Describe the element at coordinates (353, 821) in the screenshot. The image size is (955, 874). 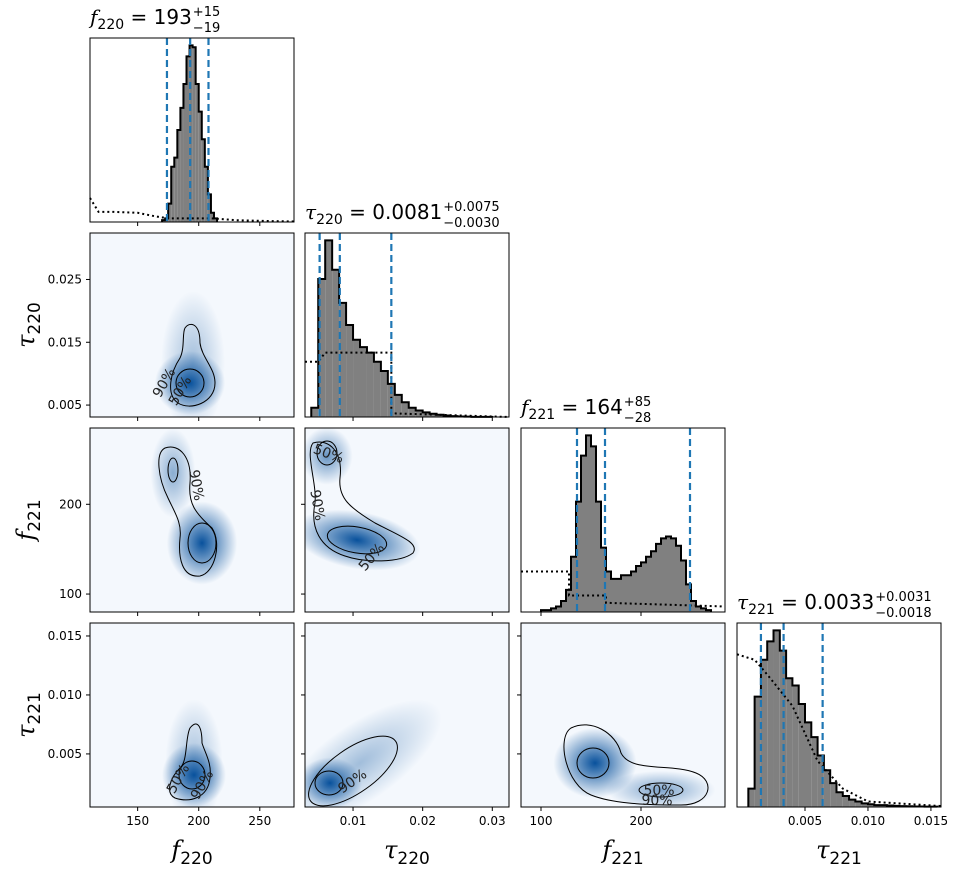
I see `x-tick-label: 0.01` at that location.